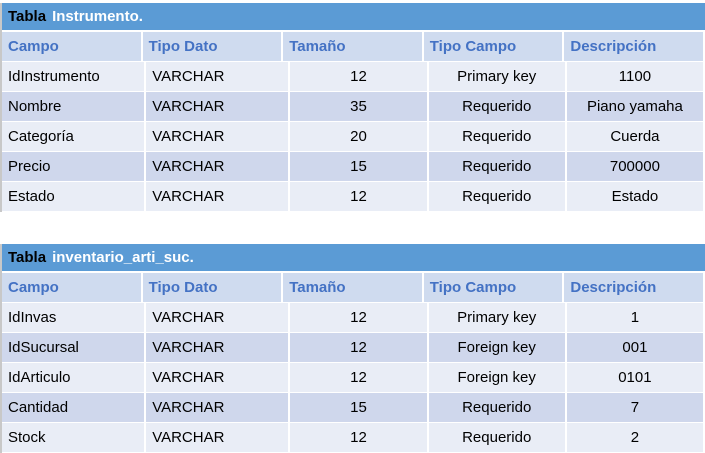 Image resolution: width=705 pixels, height=453 pixels. Describe the element at coordinates (359, 136) in the screenshot. I see `table-cell: 20` at that location.